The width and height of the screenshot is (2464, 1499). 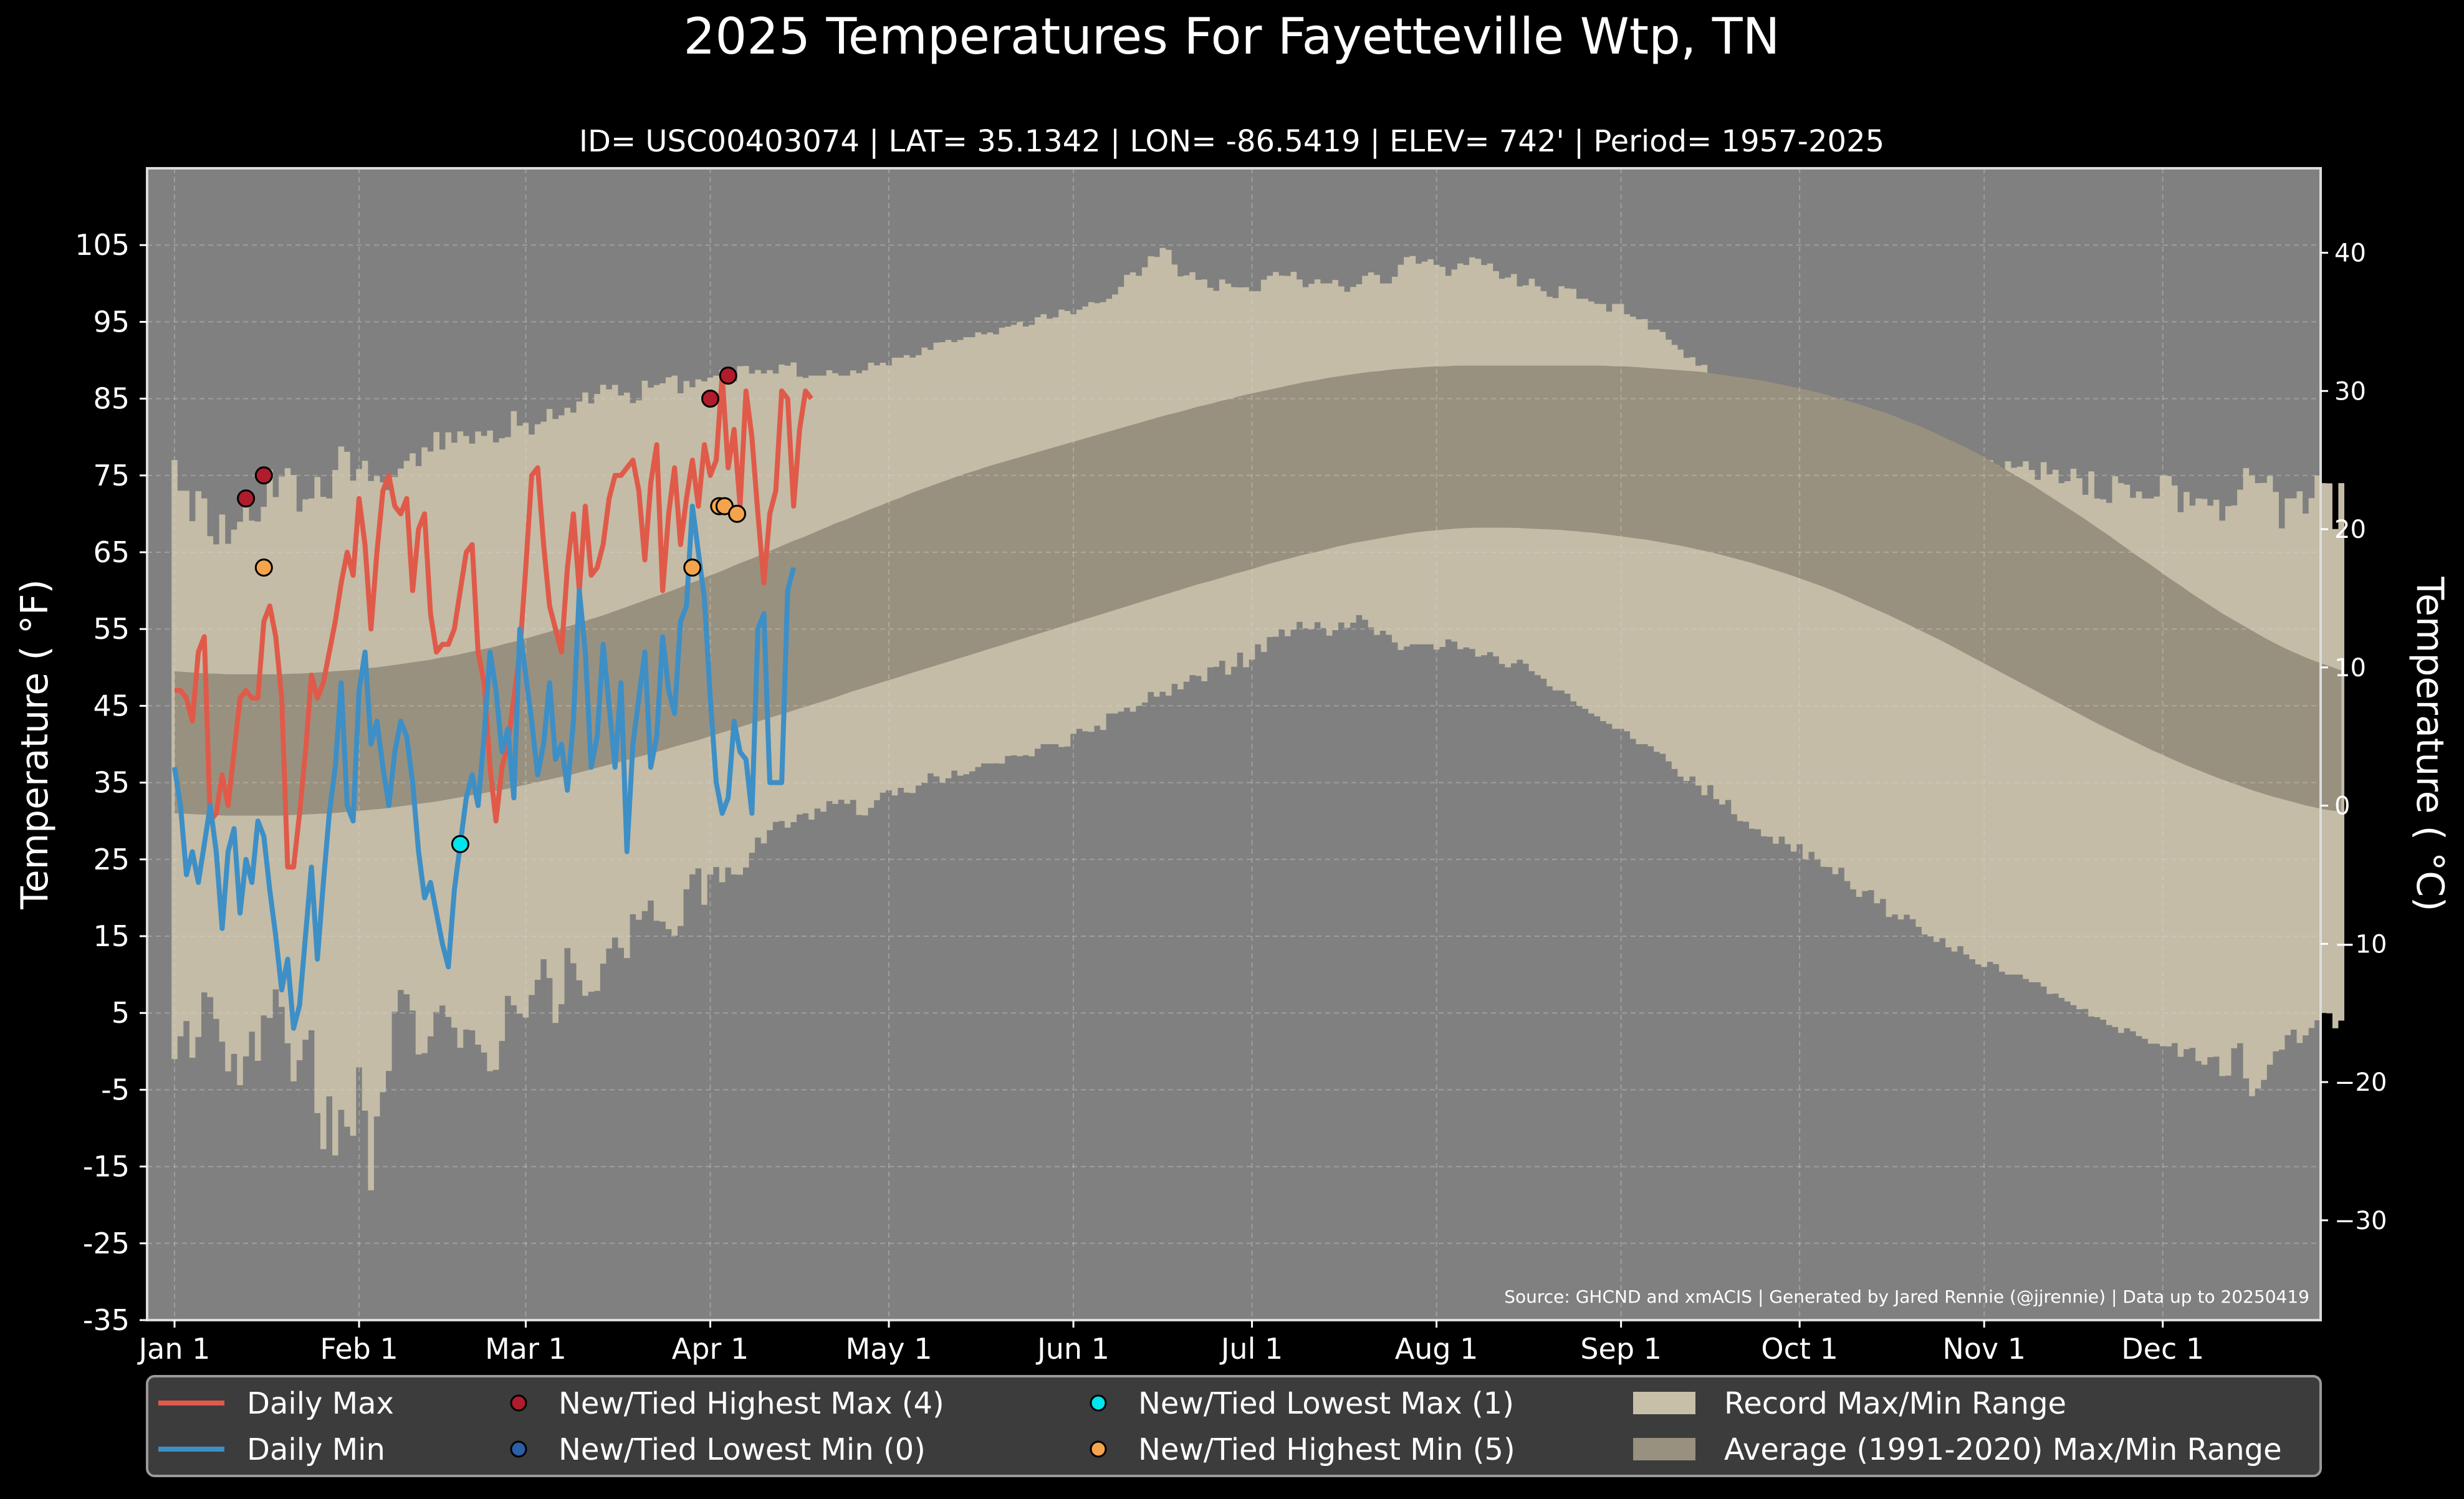 What do you see at coordinates (1621, 1349) in the screenshot?
I see `x-tick-label: Sep 1` at bounding box center [1621, 1349].